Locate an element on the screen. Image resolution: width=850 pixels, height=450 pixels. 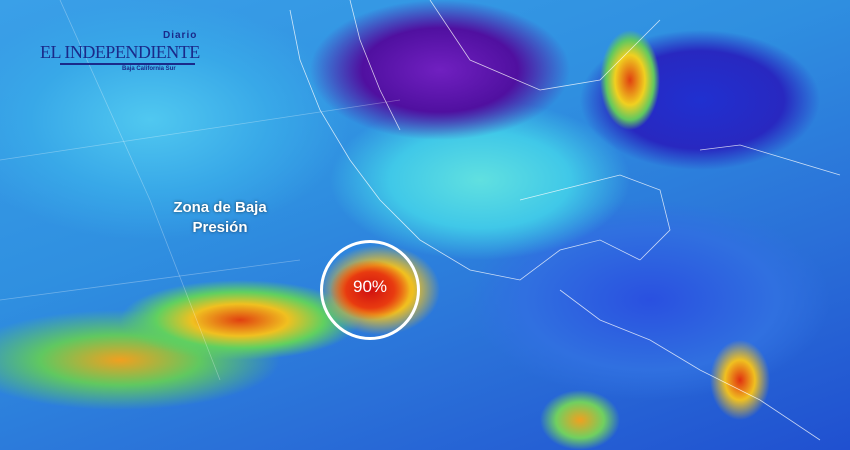
label-line1: Zona de Baja is located at coordinates (220, 207).